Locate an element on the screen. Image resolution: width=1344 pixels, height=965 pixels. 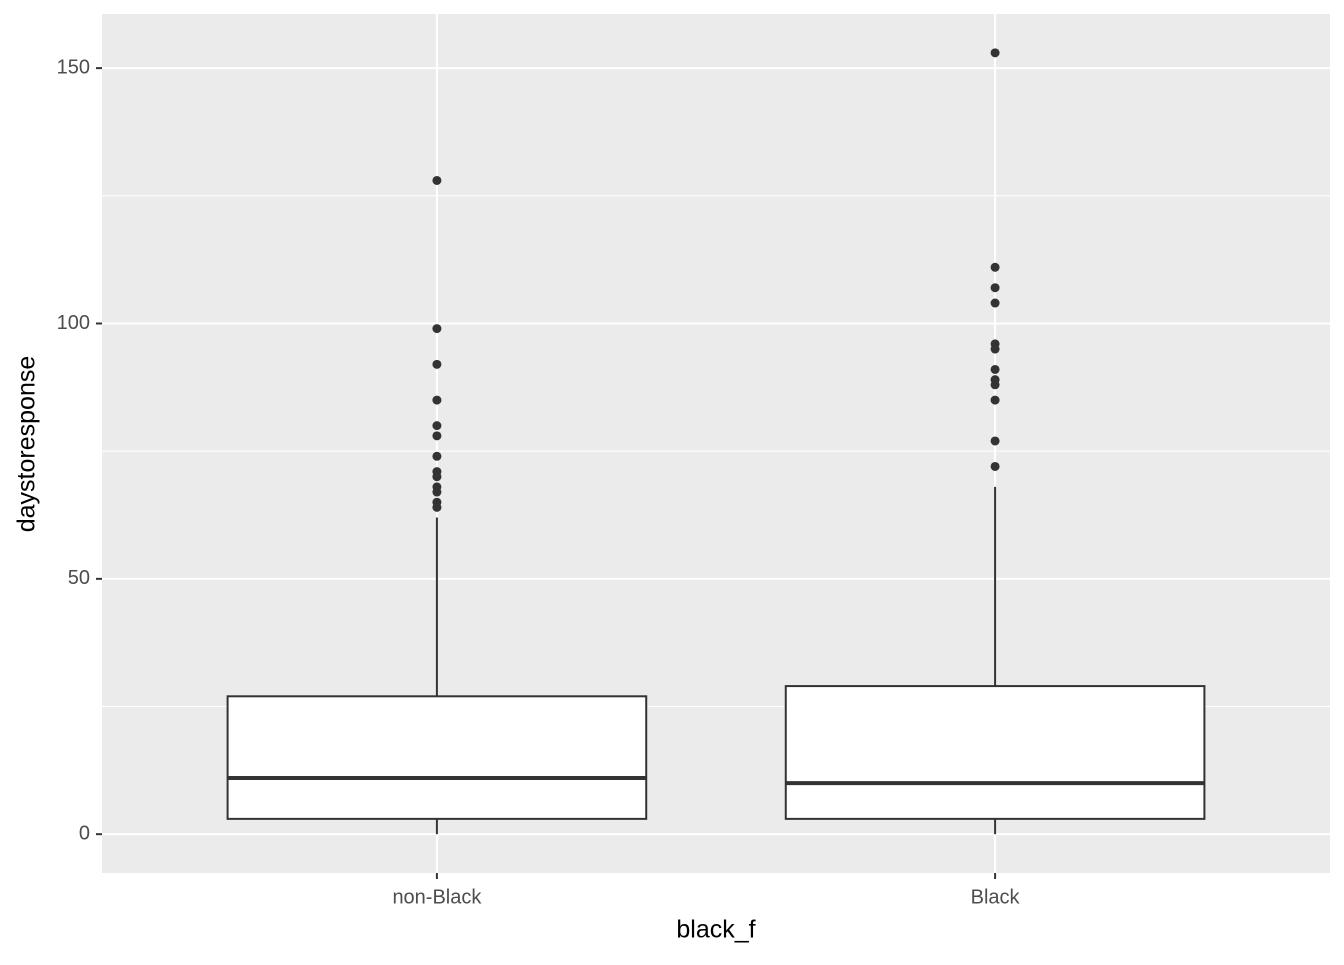
x-axis-title: black_f is located at coordinates (715, 930).